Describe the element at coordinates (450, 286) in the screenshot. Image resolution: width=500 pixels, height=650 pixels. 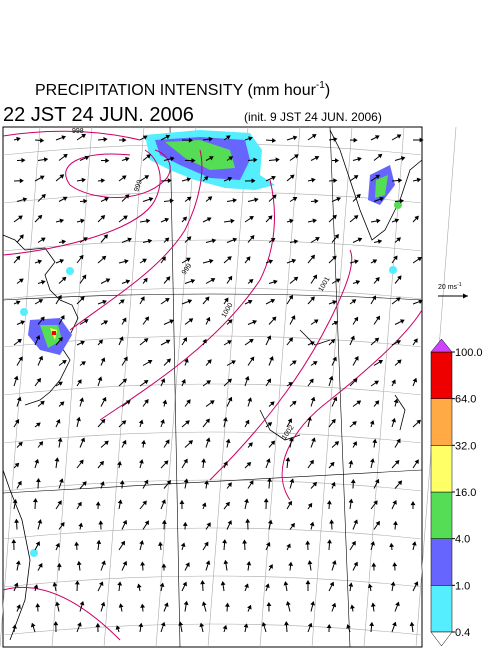
I see `vector-scale-label: 20 ms-1` at that location.